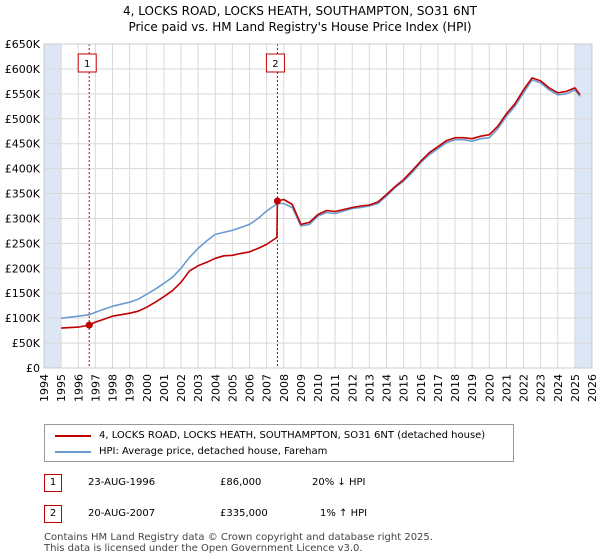 The width and height of the screenshot is (600, 560). Describe the element at coordinates (232, 388) in the screenshot. I see `x-tick-label: 2005` at that location.